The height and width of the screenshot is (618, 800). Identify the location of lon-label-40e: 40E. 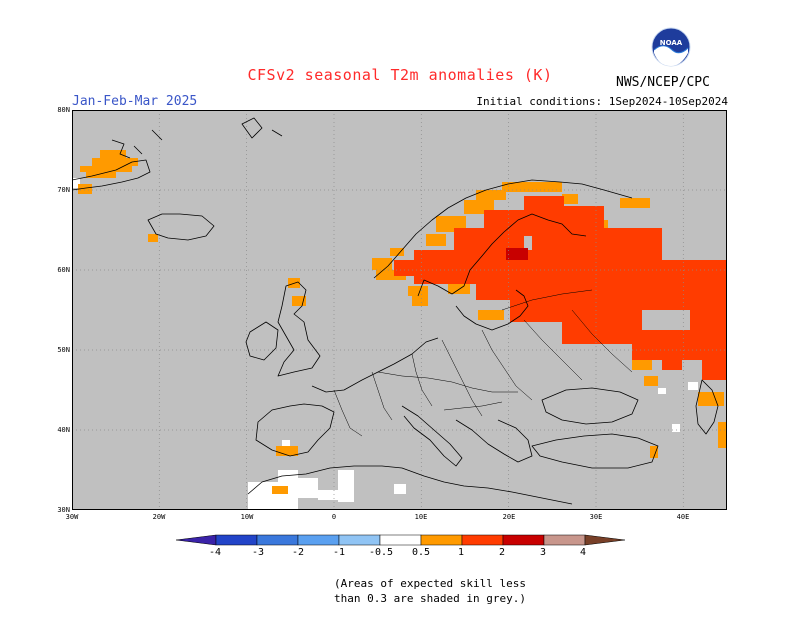
(683, 517).